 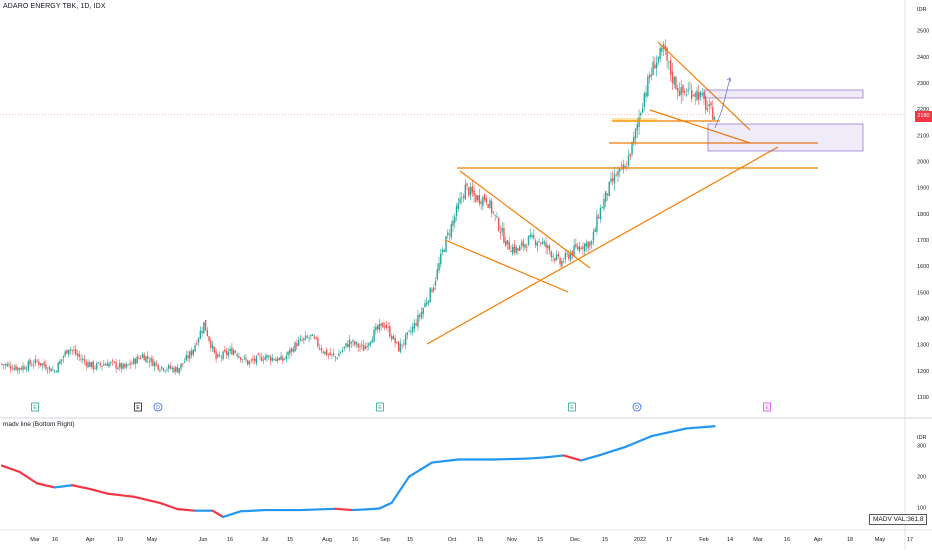 What do you see at coordinates (880, 540) in the screenshot?
I see `x-tick-label: May` at bounding box center [880, 540].